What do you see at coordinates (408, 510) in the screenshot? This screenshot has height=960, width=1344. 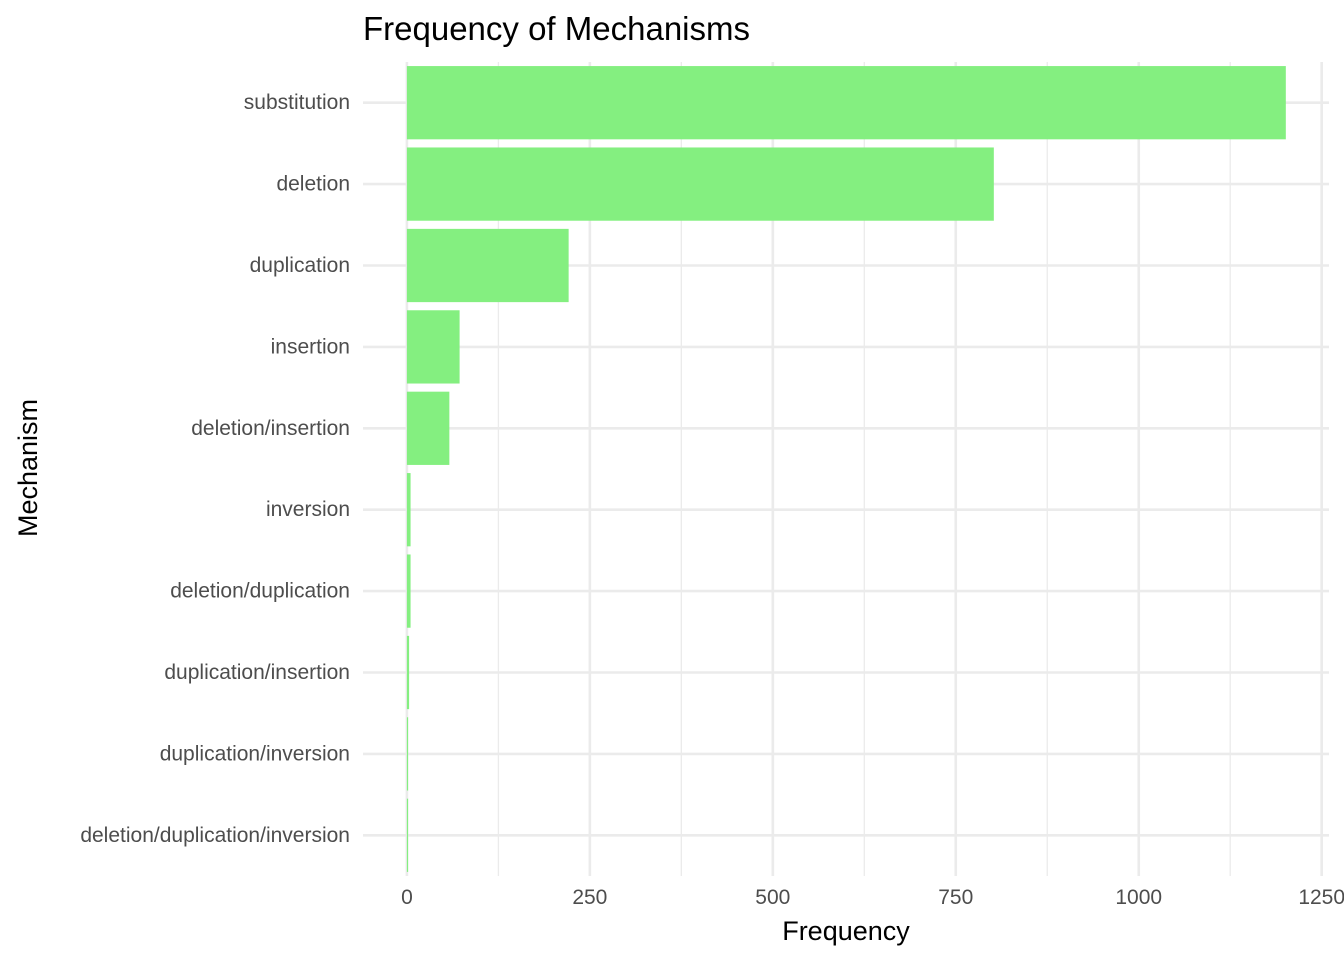 I see `bar-inversion` at bounding box center [408, 510].